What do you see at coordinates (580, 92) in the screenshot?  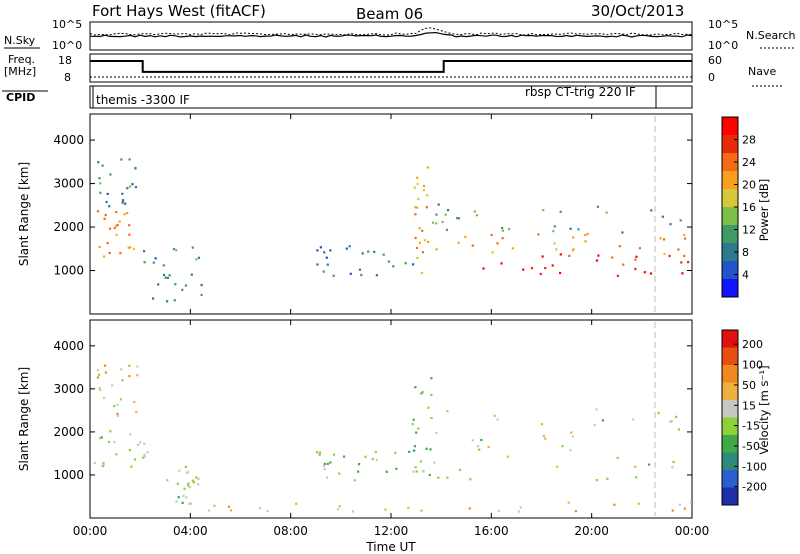 I see `cpid-right-text: rbsp CT-trig 220 IF` at bounding box center [580, 92].